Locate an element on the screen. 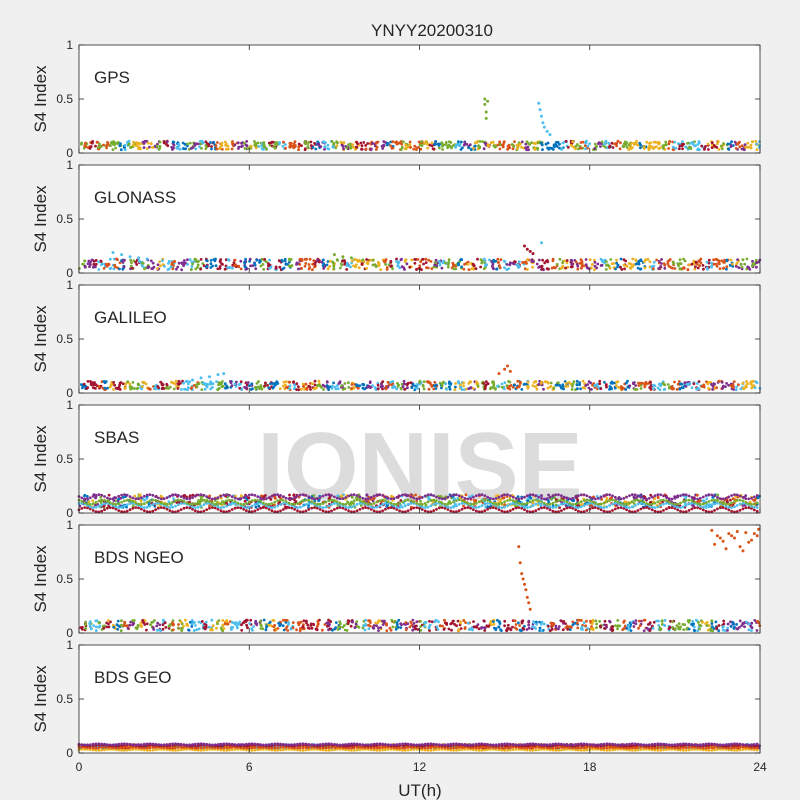 The height and width of the screenshot is (800, 800). y-tick-label: 0.5 is located at coordinates (64, 459).